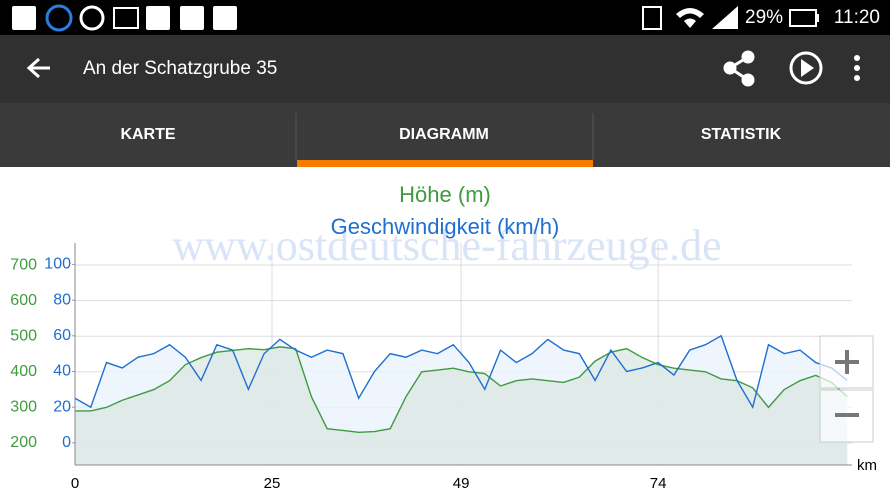  I want to click on y-tick-label: 300, so click(23, 407).